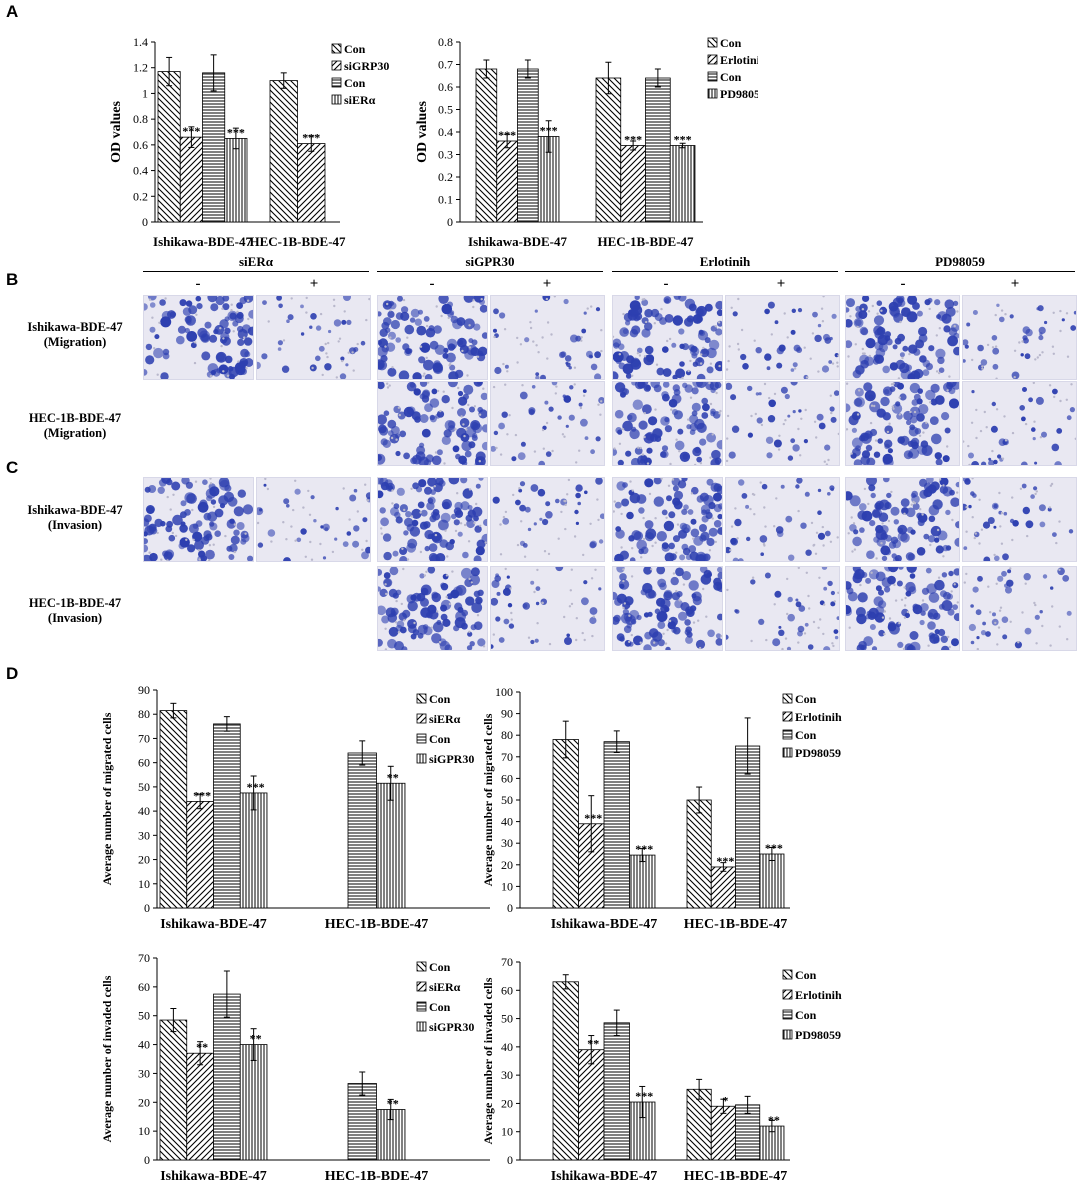 Image resolution: width=1084 pixels, height=1191 pixels. What do you see at coordinates (490, 261) in the screenshot?
I see `group-title-sigpr30: siGPR30` at bounding box center [490, 261].